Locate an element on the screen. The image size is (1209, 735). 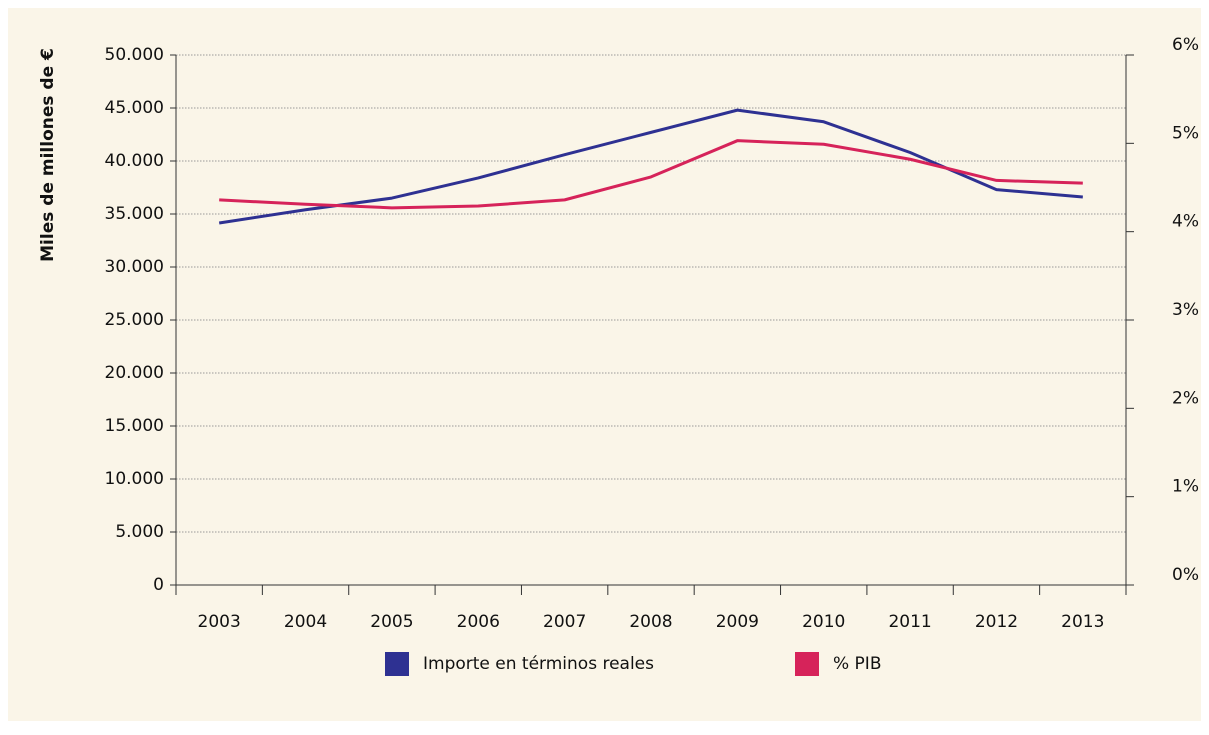
x-tick-label: 2004 is located at coordinates (305, 622).